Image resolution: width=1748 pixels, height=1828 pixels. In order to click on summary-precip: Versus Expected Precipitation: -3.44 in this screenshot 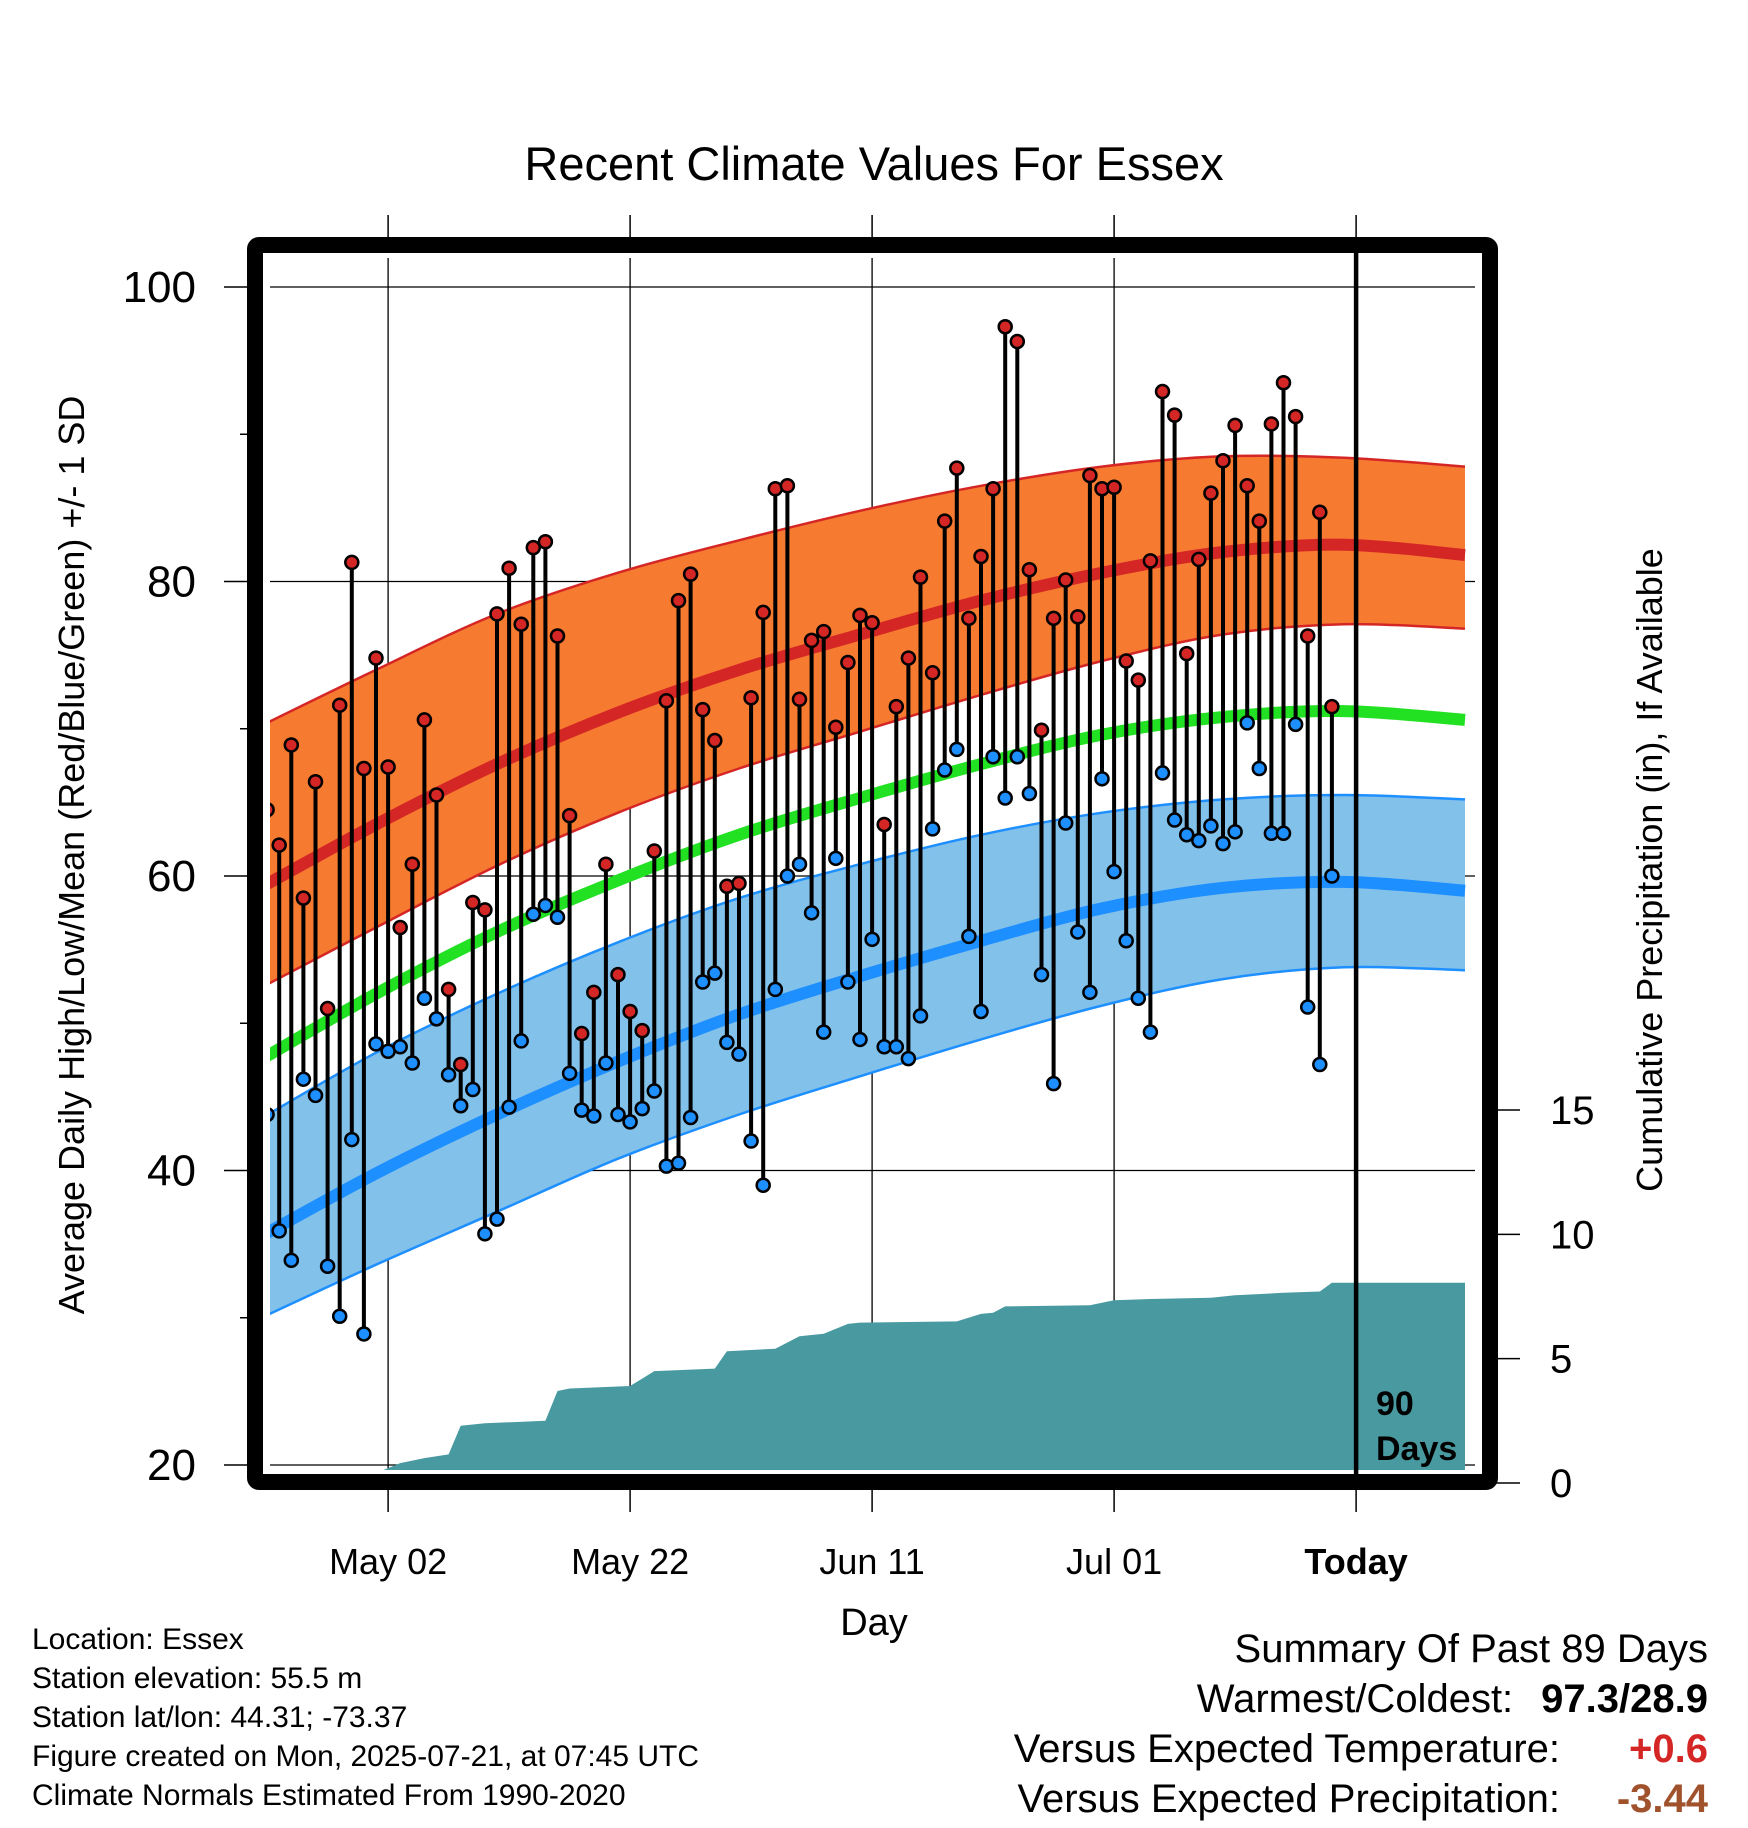, I will do `click(1361, 1799)`.